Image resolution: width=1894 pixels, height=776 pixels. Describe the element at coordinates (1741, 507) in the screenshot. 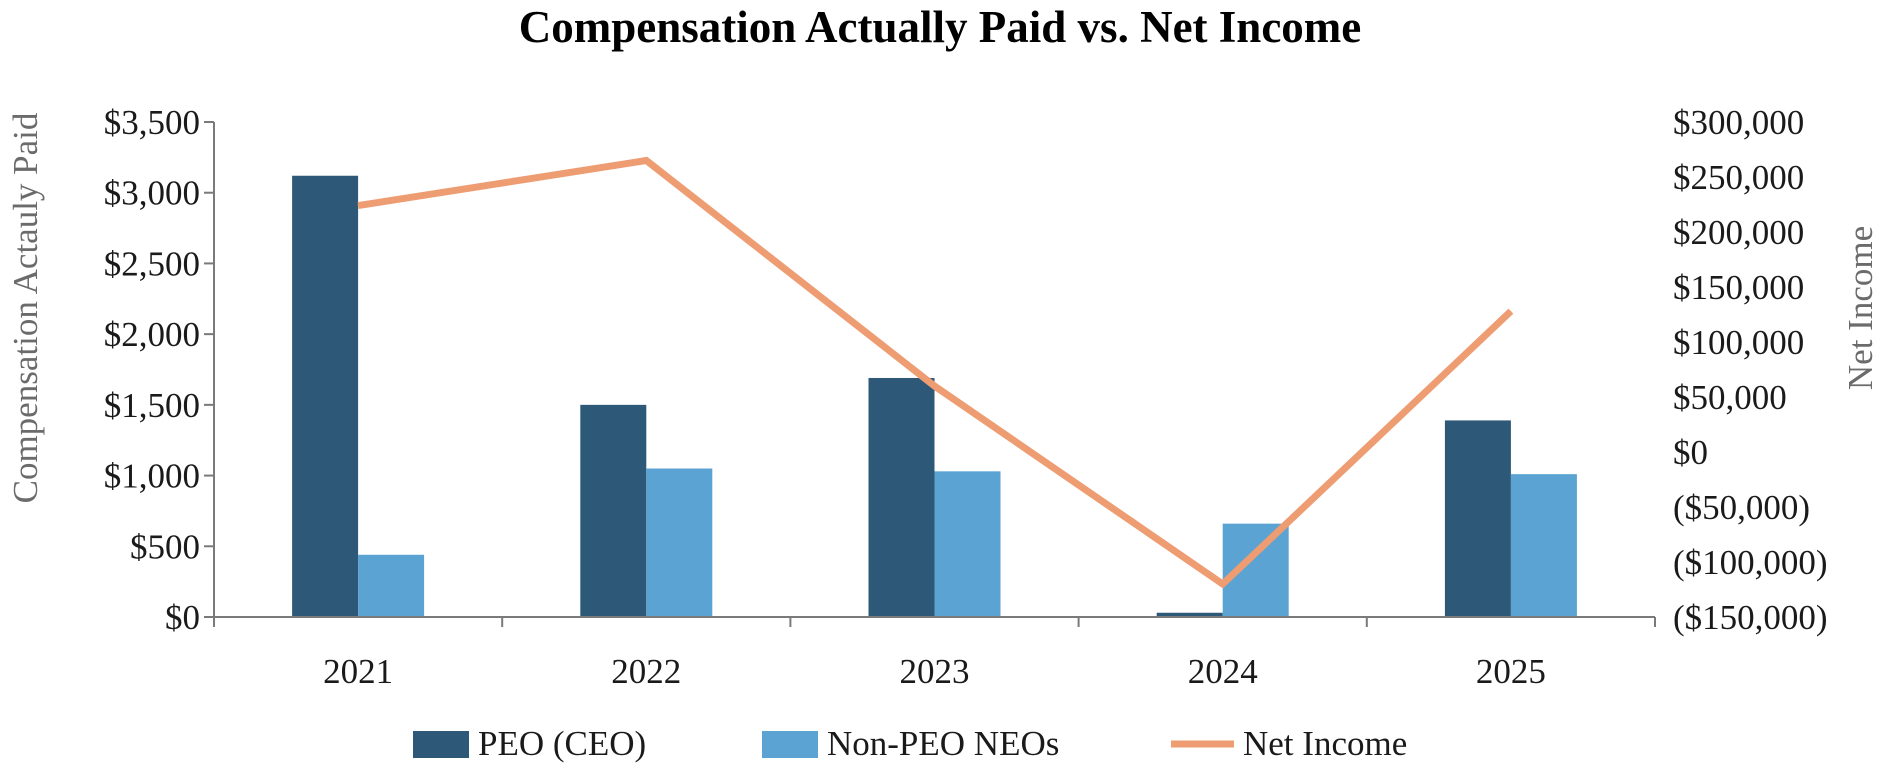

I see `right-tick-label: ($50,000)` at that location.